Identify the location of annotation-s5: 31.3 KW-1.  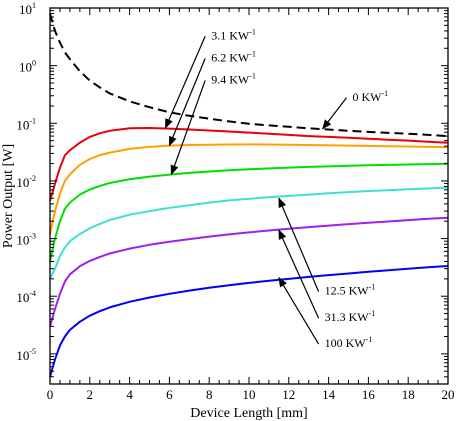
(327, 276).